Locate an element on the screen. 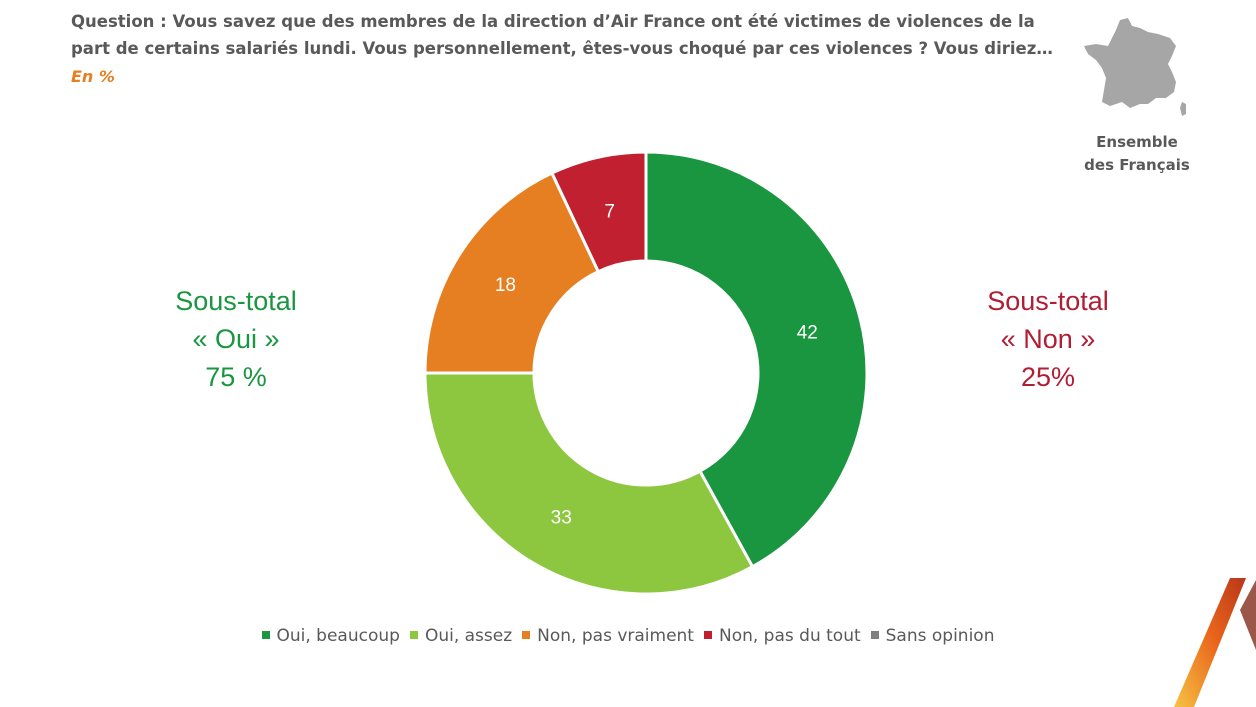 This screenshot has height=707, width=1256. legend-label-4: Non, pas du tout is located at coordinates (789, 636).